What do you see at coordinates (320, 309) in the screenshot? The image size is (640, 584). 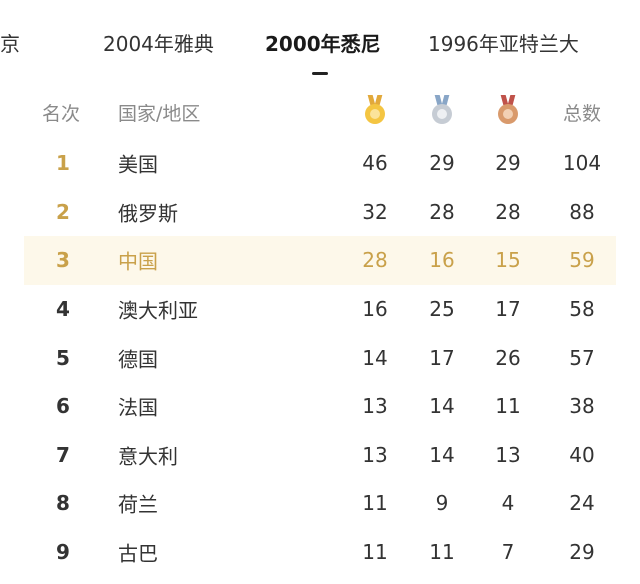 I see `table-row: 4 澳大利亚 16 25 17 58` at bounding box center [320, 309].